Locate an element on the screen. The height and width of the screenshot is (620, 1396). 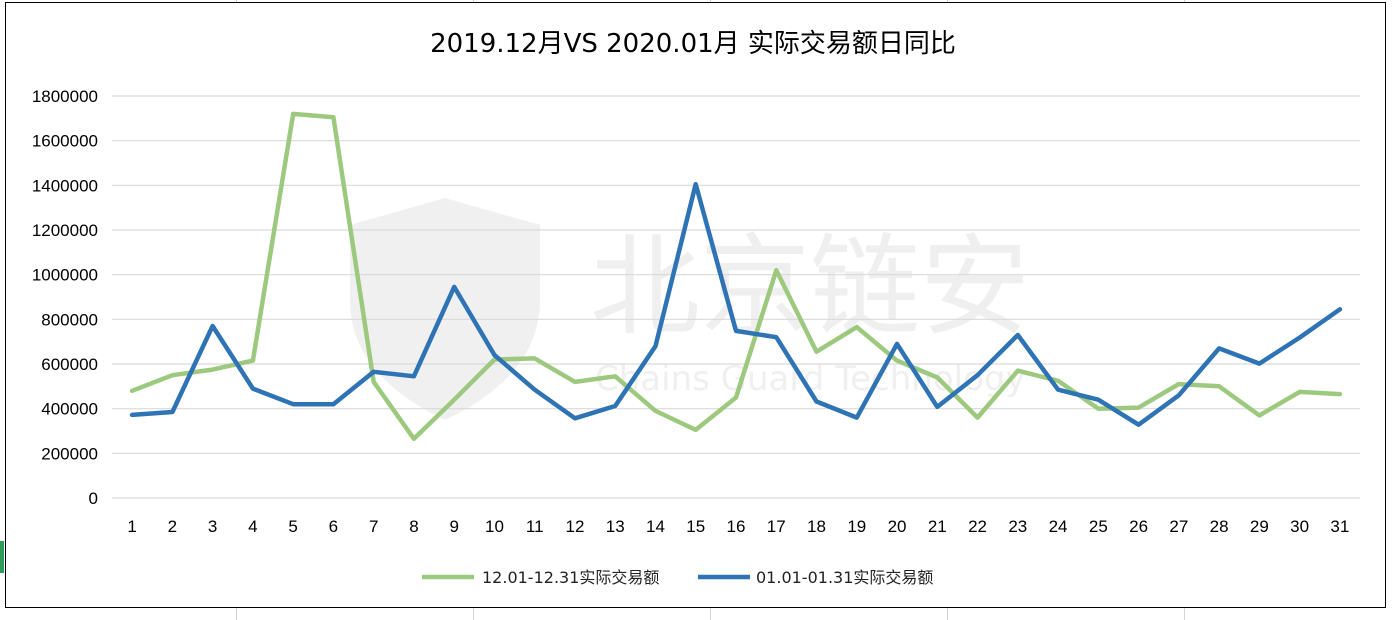
legend-label: 12.01-12.31实际交易额 is located at coordinates (570, 577).